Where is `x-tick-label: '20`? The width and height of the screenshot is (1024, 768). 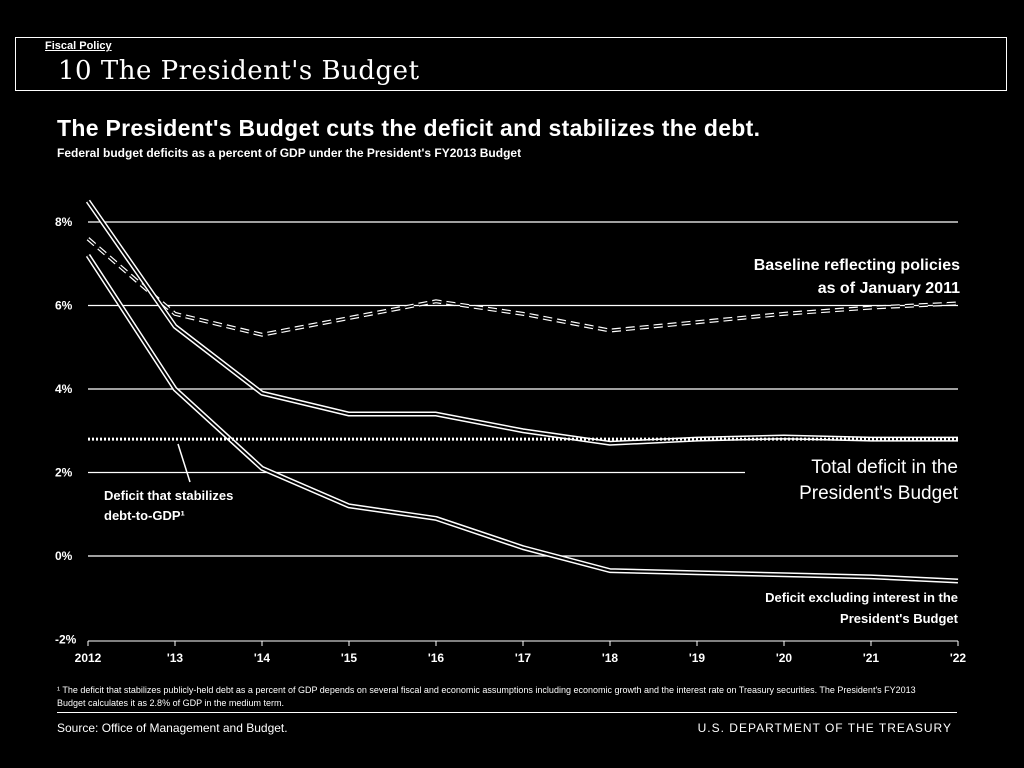 x-tick-label: '20 is located at coordinates (784, 658).